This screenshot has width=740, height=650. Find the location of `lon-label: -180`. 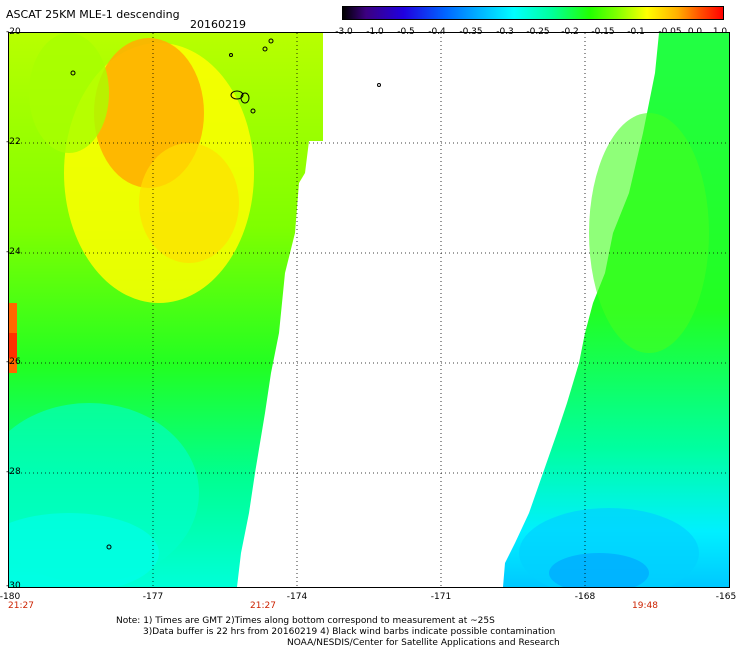

lon-label: -180 is located at coordinates (10, 597).